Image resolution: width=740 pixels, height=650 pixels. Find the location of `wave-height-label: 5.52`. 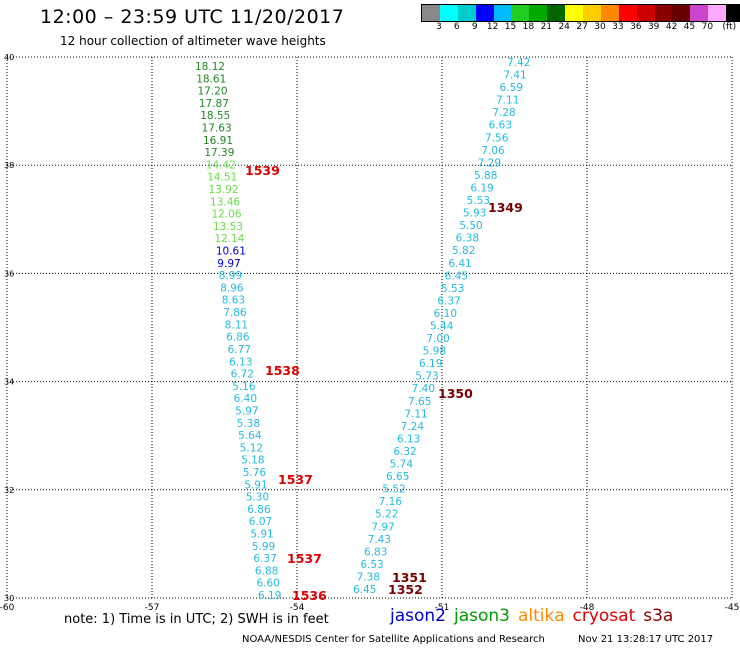

wave-height-label: 5.52 is located at coordinates (393, 490).